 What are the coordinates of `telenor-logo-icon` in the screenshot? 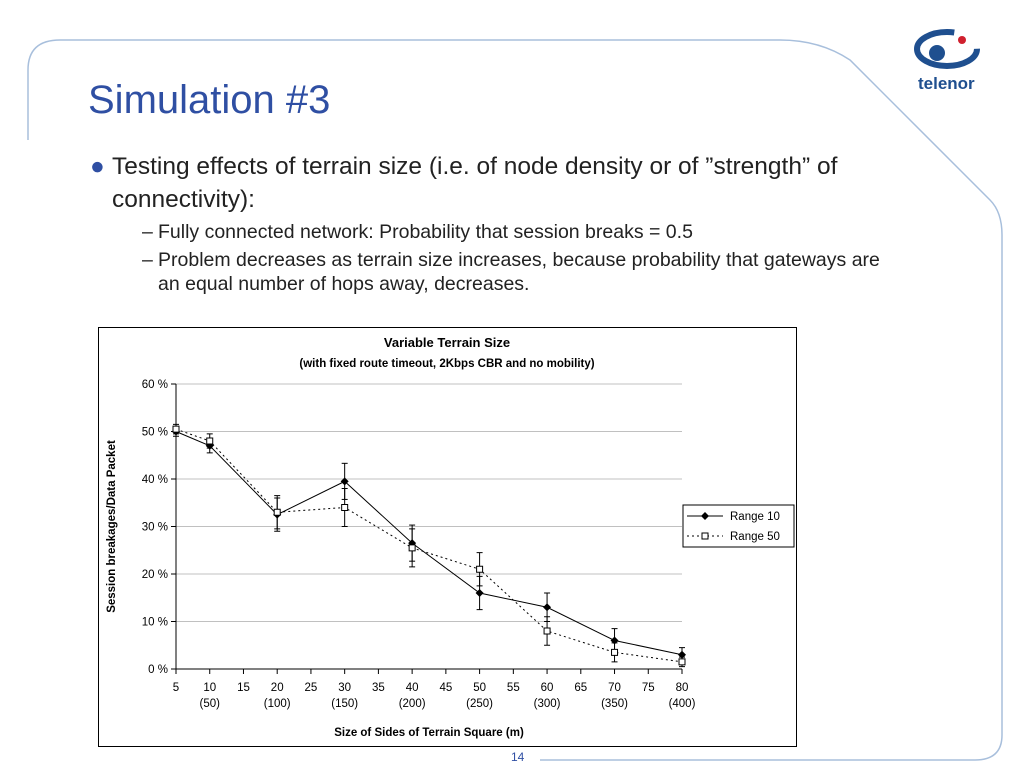 It's located at (947, 49).